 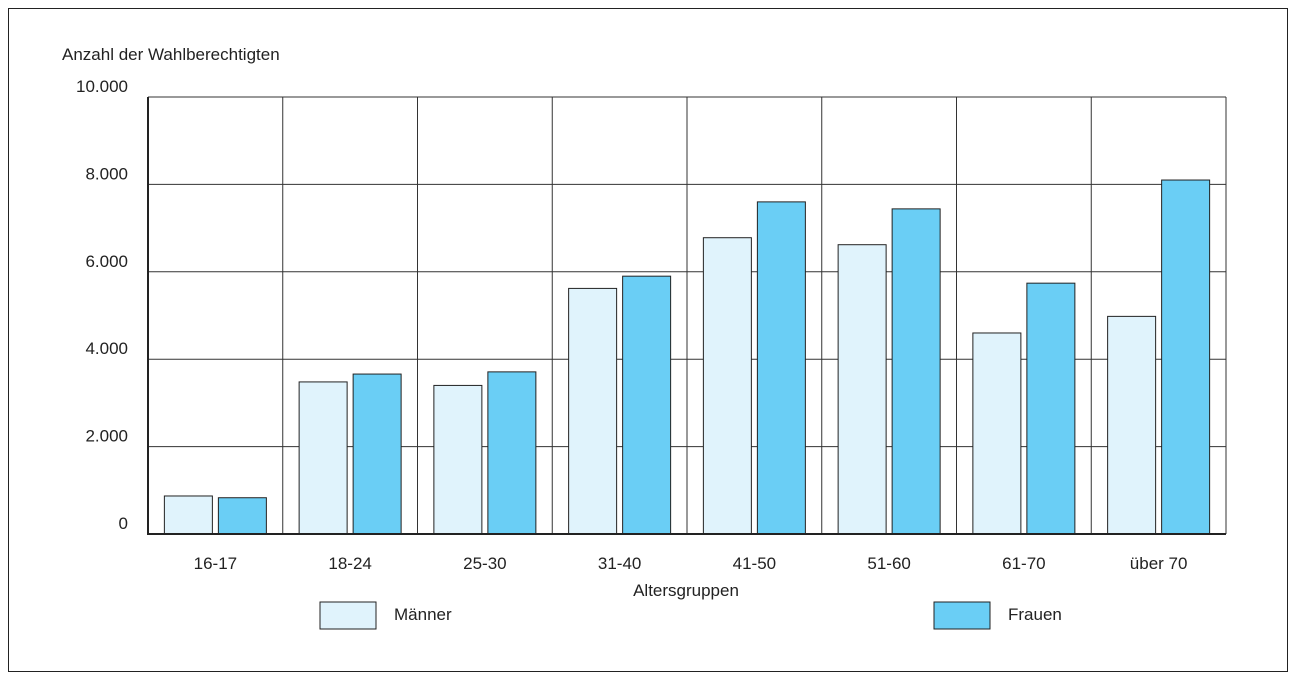 I want to click on x-tick-label: 61-70, so click(x=1023, y=563).